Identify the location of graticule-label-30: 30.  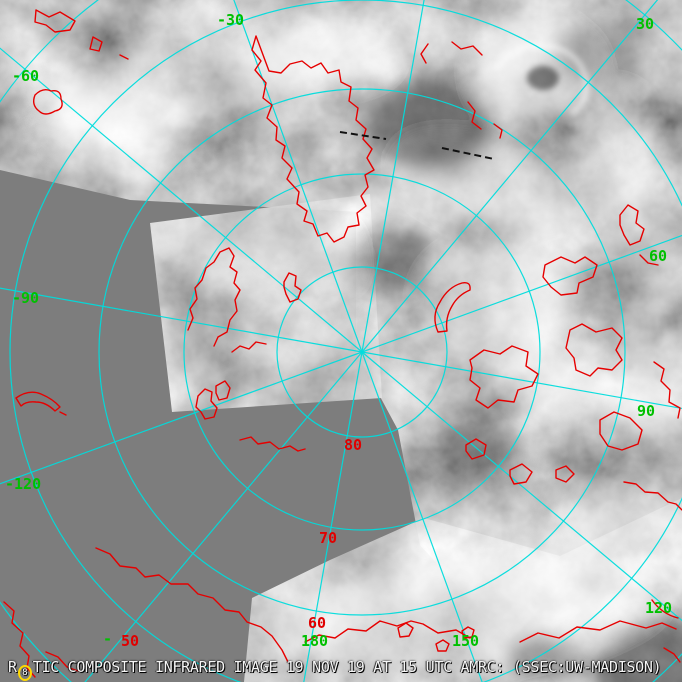
(645, 24).